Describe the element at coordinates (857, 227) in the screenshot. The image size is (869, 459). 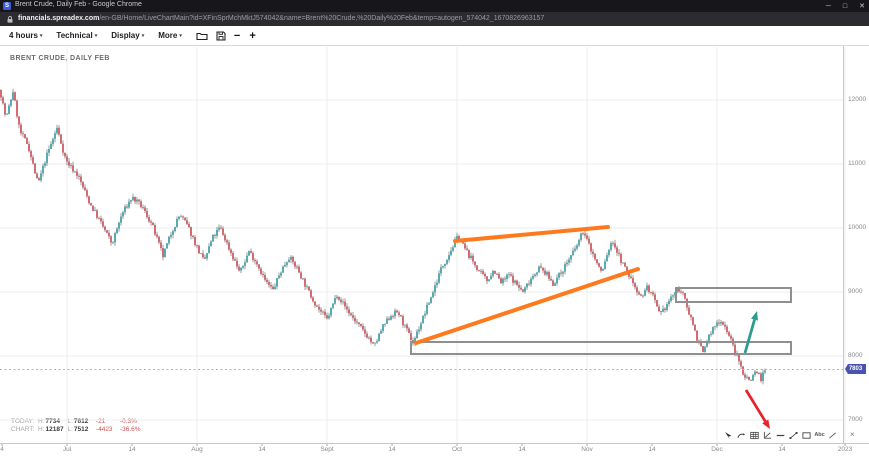
I see `y-axis-label: 10000` at that location.